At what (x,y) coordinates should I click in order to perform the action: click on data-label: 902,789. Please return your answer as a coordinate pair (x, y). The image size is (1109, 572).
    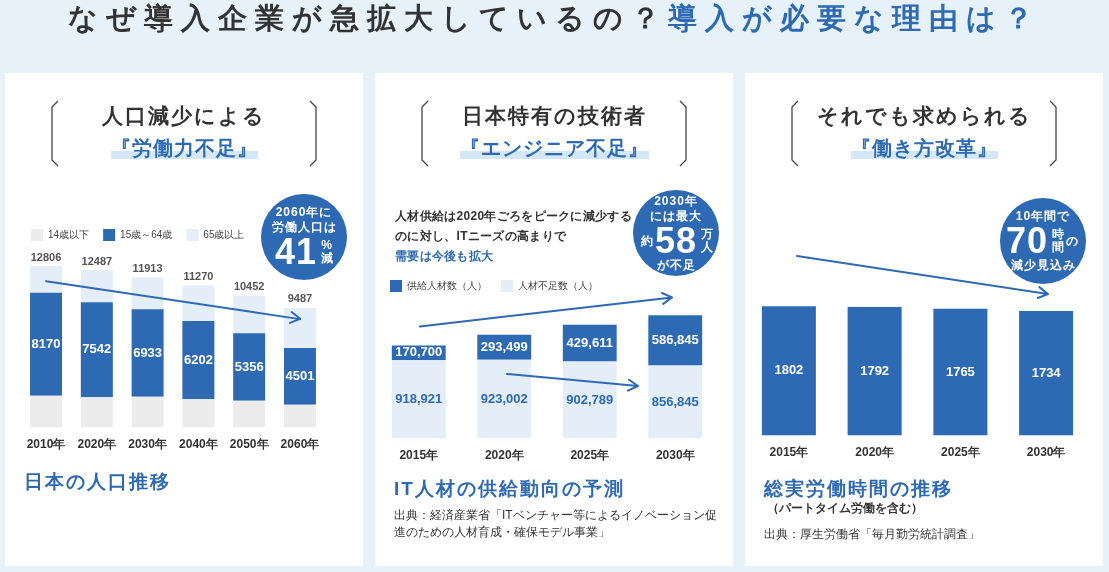
    Looking at the image, I should click on (590, 399).